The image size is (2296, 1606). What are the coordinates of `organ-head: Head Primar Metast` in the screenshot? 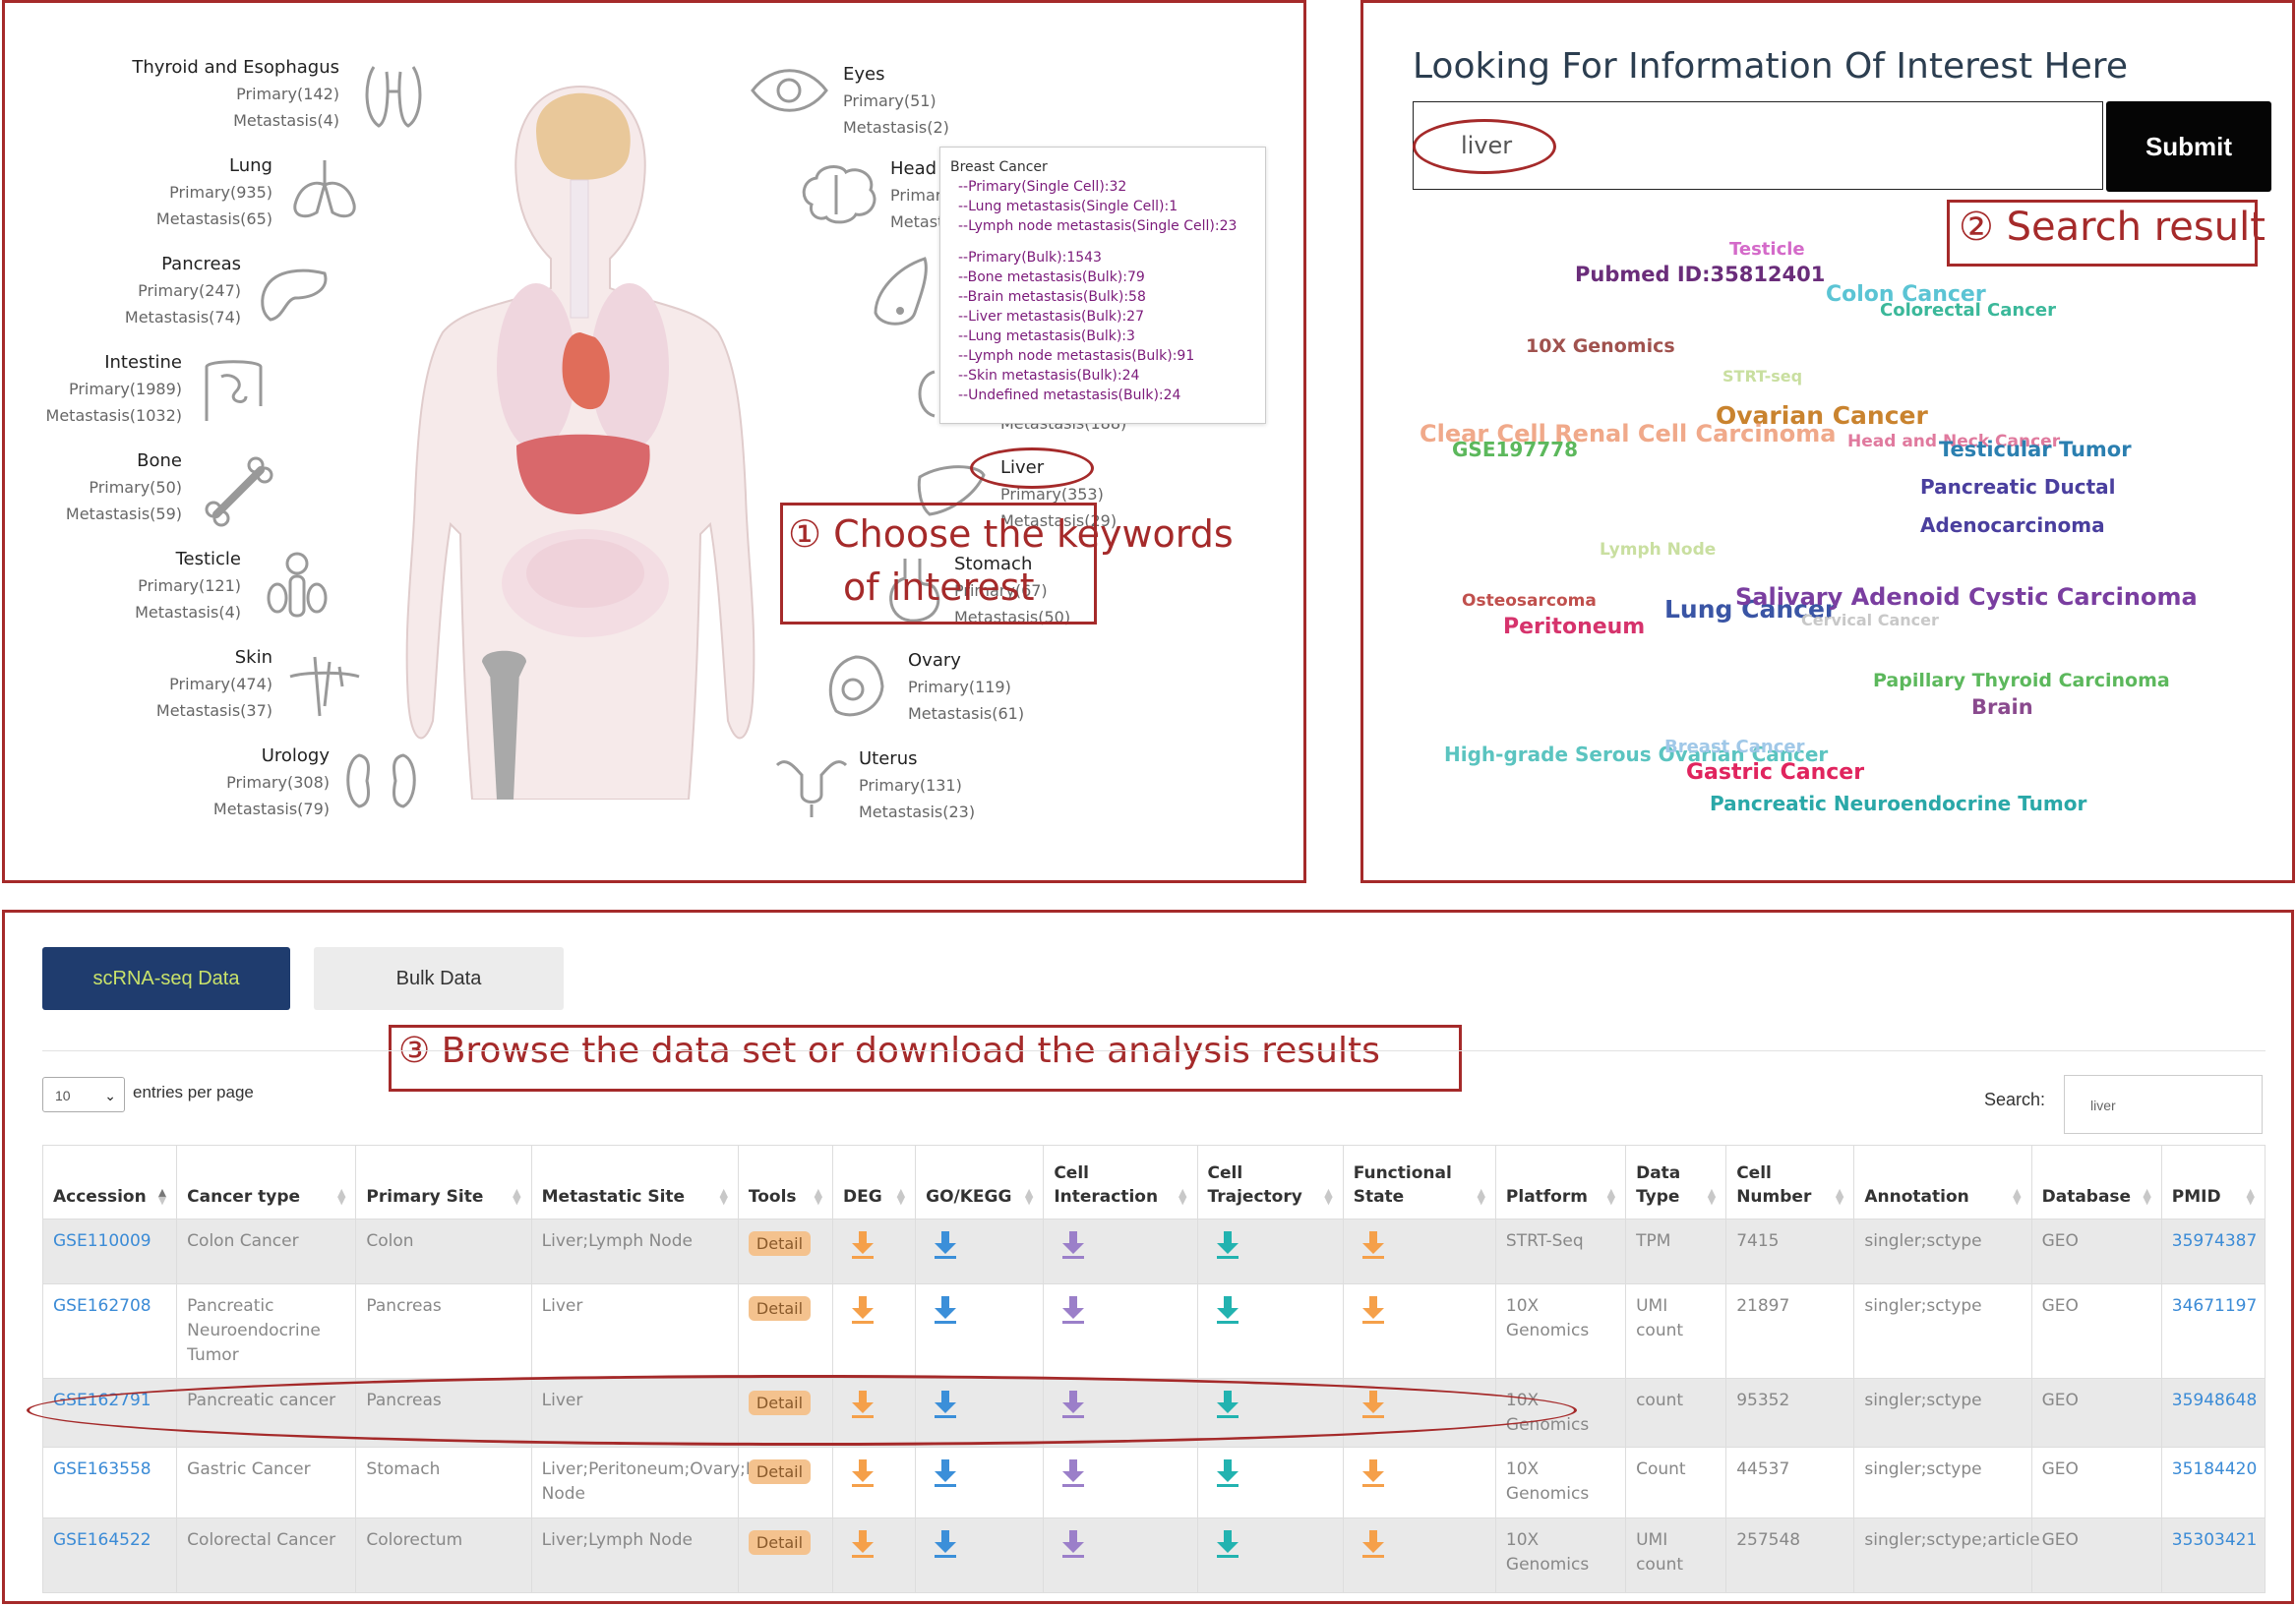 It's located at (919, 197).